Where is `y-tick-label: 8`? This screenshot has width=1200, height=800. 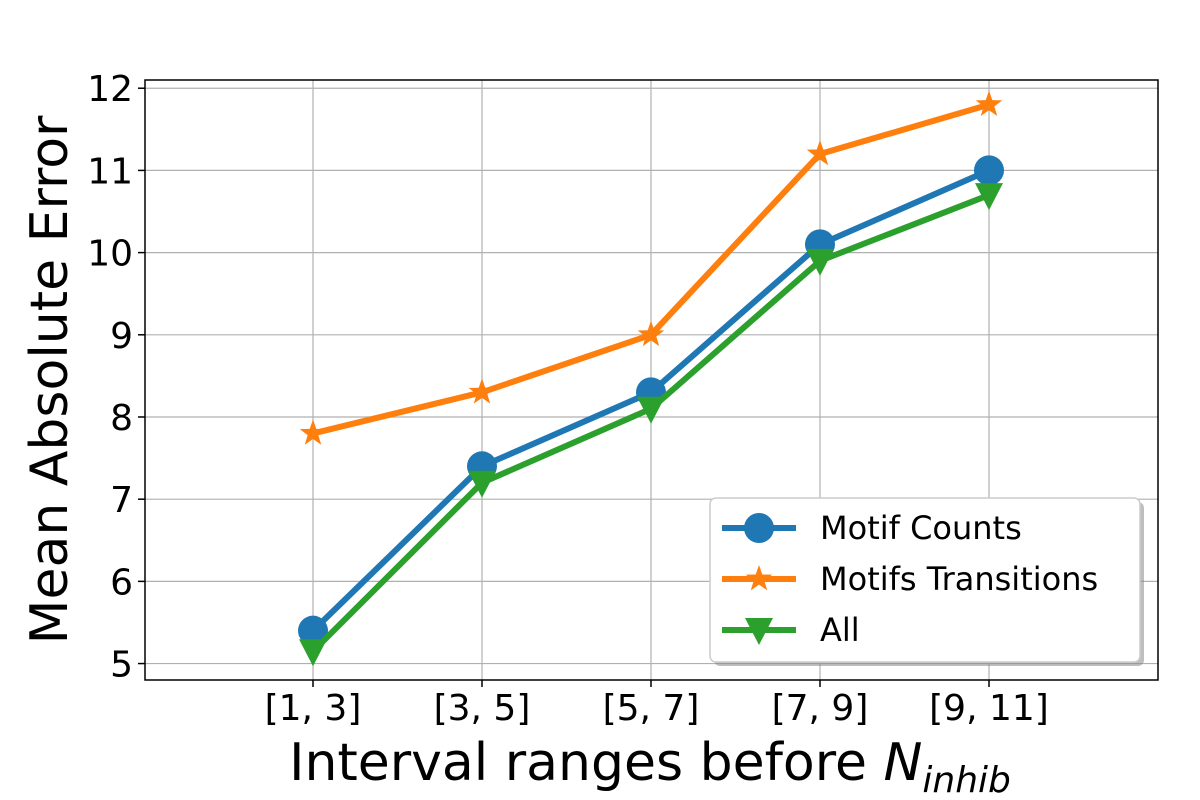
y-tick-label: 8 is located at coordinates (121, 418).